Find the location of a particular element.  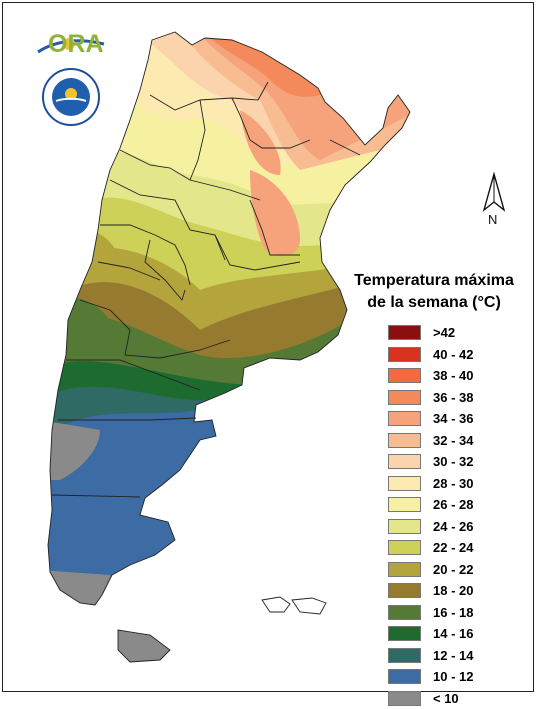

legend-item: 30 - 32 is located at coordinates (456, 462).